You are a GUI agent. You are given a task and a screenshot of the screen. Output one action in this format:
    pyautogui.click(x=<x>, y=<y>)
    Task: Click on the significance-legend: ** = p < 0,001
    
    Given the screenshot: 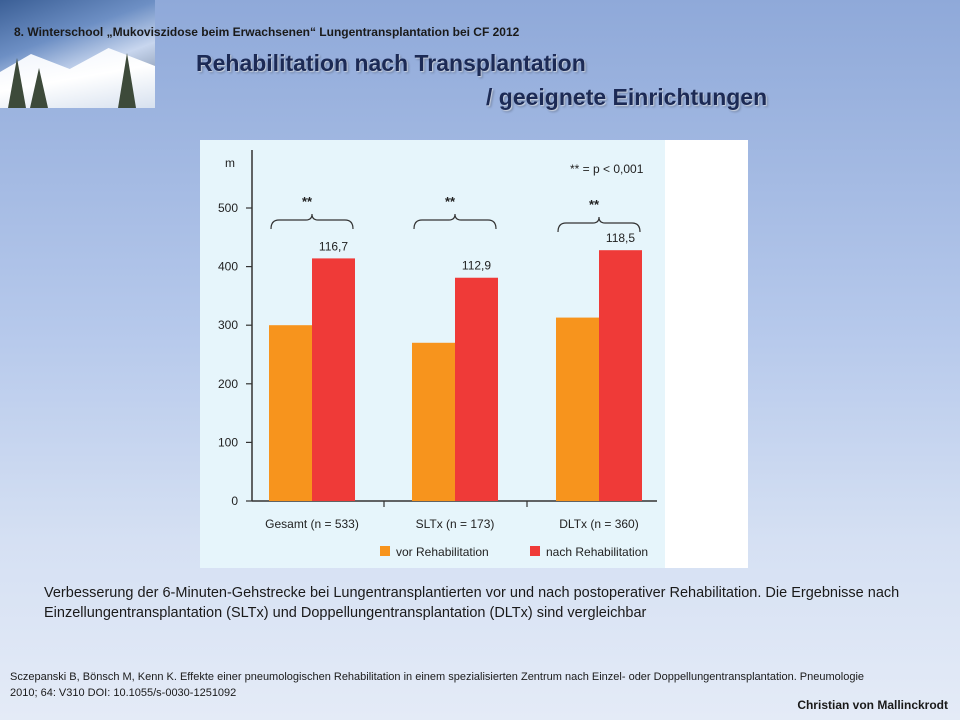 What is the action you would take?
    pyautogui.click(x=607, y=169)
    